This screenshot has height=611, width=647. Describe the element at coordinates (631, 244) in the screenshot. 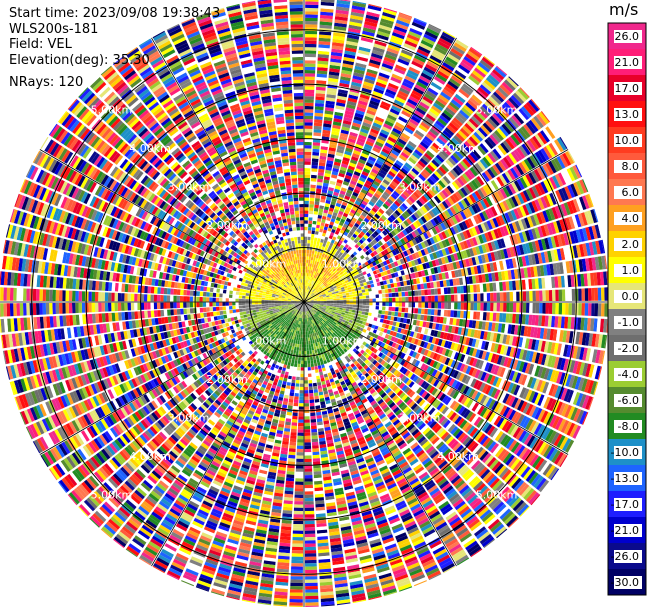

I see `colorbar-tick: 2.0` at that location.